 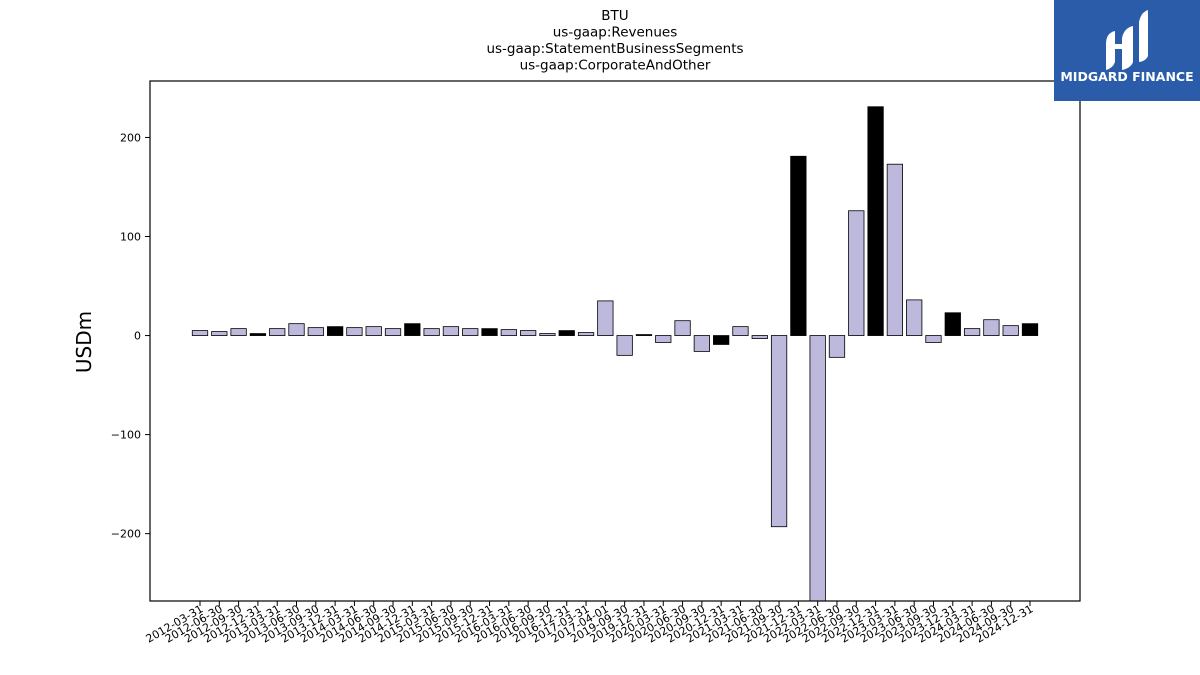 What do you see at coordinates (615, 33) in the screenshot?
I see `title-line: us-gaap:Revenues` at bounding box center [615, 33].